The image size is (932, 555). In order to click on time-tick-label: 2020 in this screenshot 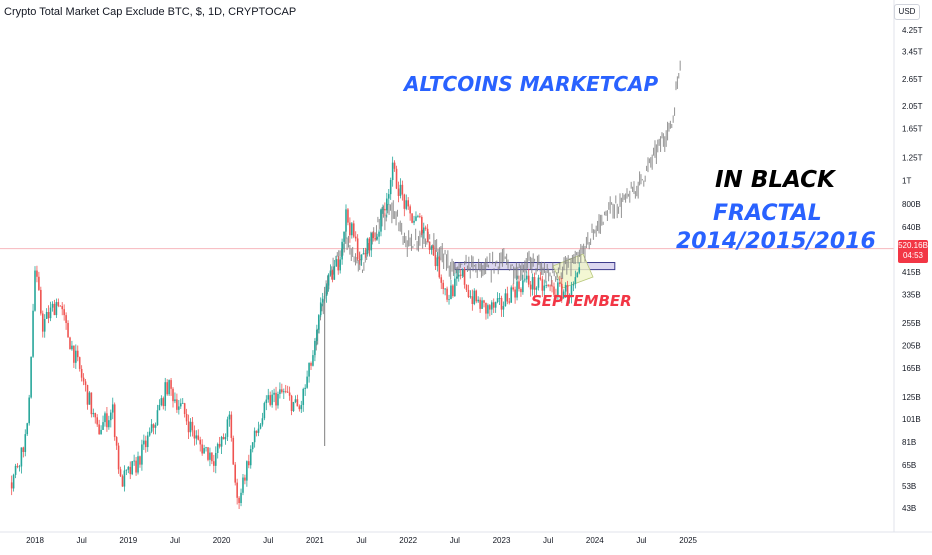, I will do `click(222, 540)`.